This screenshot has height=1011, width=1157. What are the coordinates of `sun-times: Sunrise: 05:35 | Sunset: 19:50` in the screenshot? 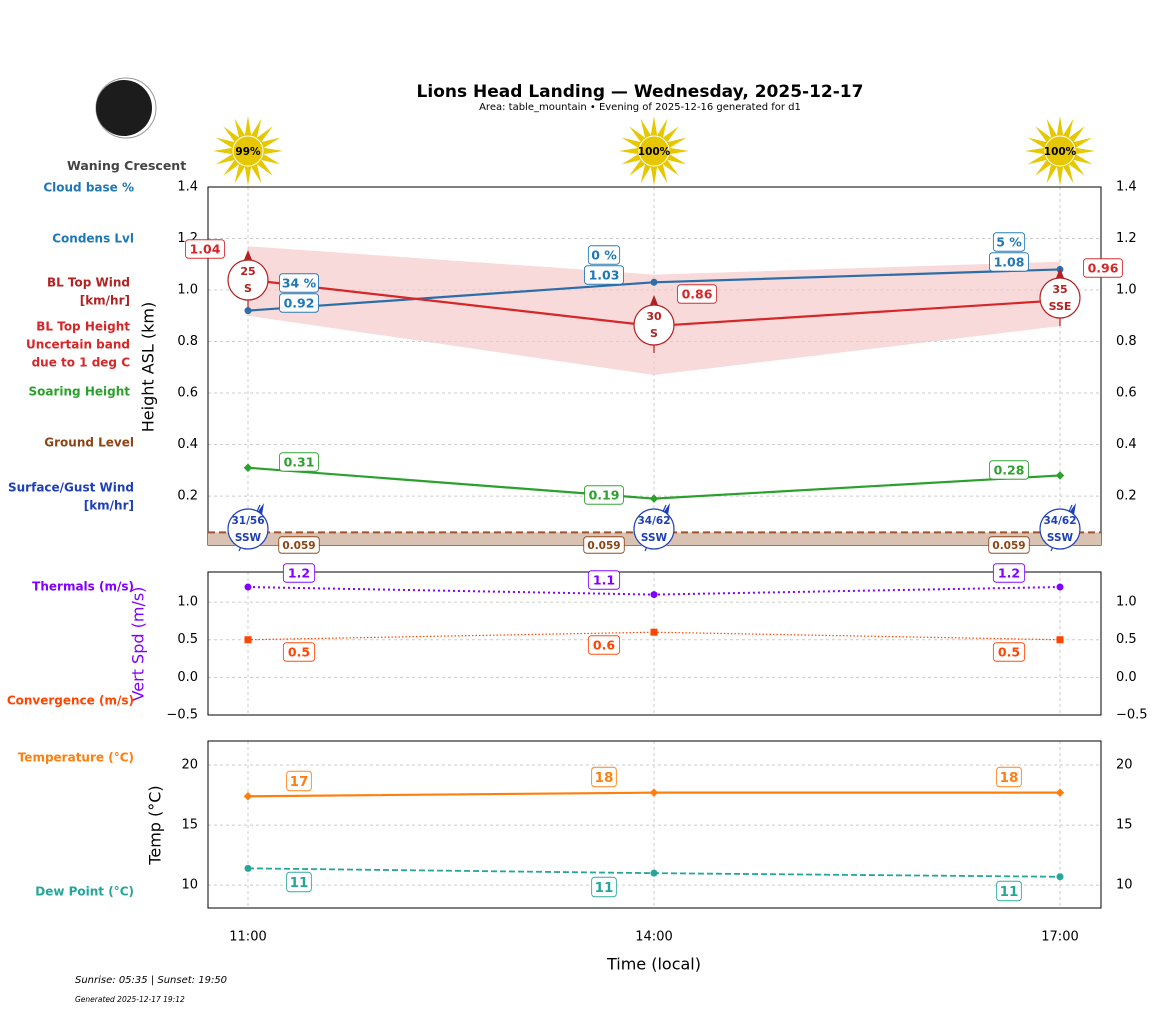 It's located at (151, 980).